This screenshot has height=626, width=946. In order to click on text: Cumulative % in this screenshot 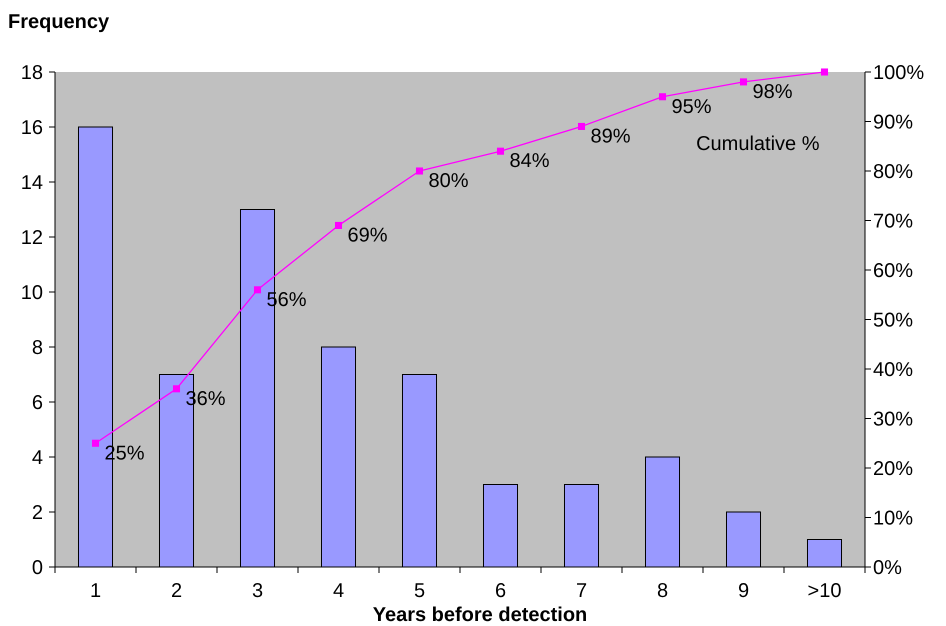, I will do `click(758, 144)`.